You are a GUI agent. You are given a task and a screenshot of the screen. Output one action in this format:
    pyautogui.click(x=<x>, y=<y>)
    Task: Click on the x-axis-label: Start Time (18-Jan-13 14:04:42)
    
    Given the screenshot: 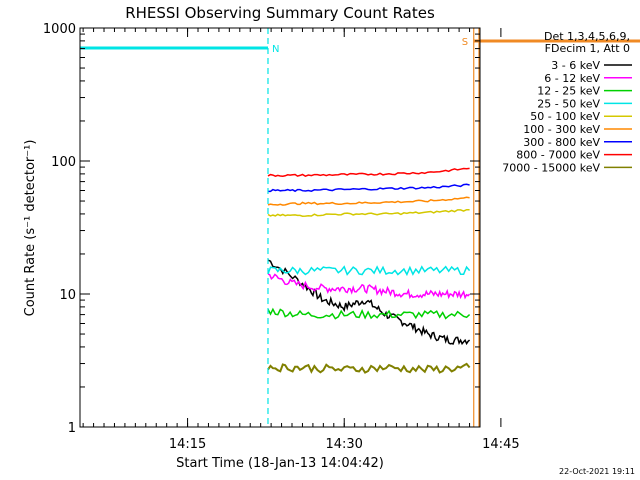 What is the action you would take?
    pyautogui.click(x=280, y=463)
    